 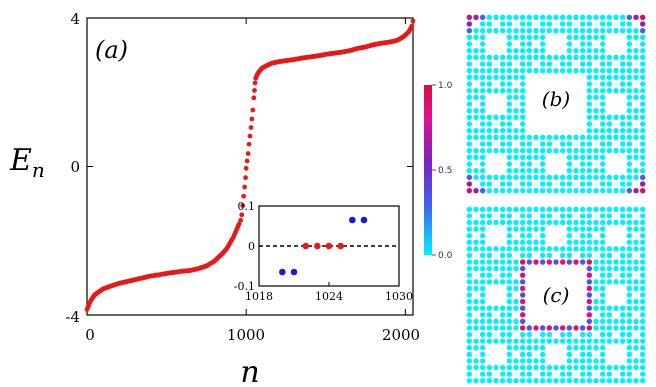 What do you see at coordinates (323, 246) in the screenshot?
I see `inset-data-series` at bounding box center [323, 246].